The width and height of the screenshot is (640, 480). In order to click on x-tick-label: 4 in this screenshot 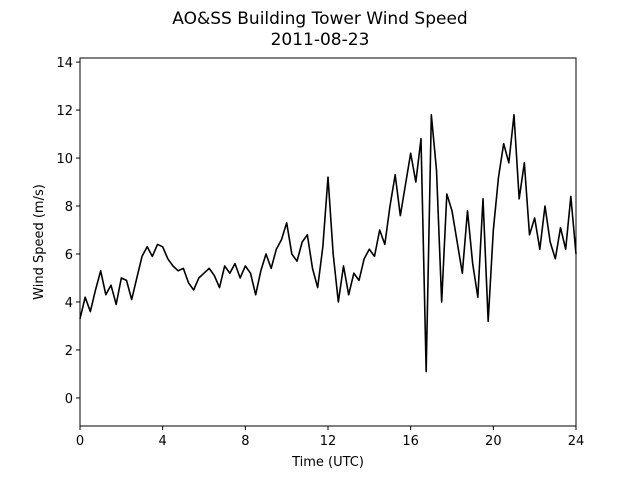, I will do `click(163, 441)`.